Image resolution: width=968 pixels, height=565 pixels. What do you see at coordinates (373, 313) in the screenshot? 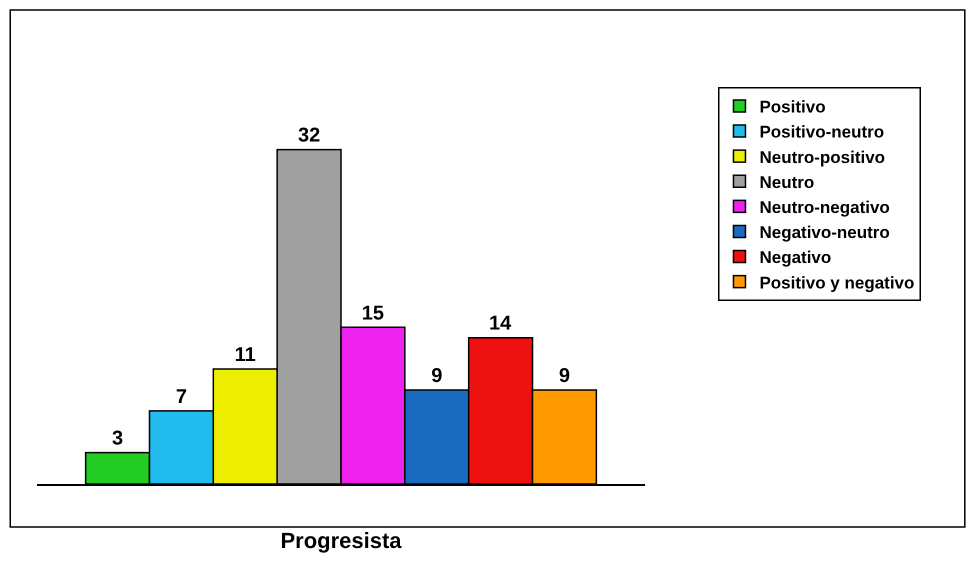
I see `data-label: 15` at bounding box center [373, 313].